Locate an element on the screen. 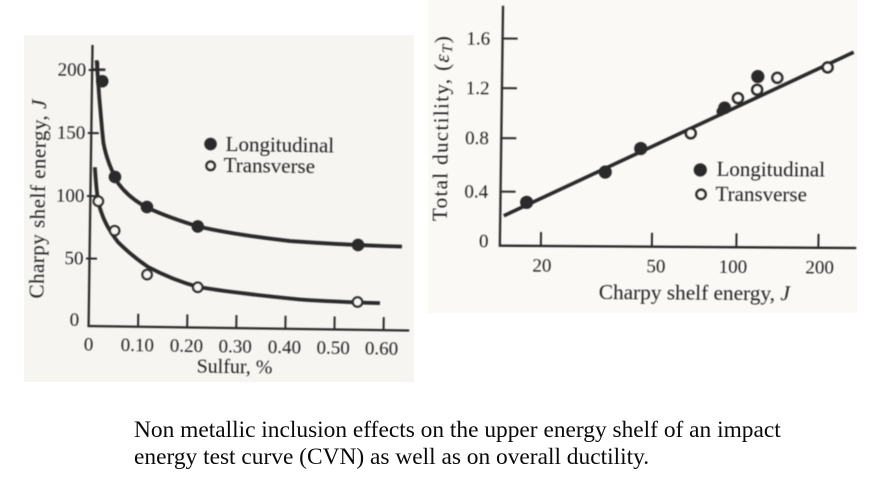  svg-text: 0.40 is located at coordinates (285, 347).